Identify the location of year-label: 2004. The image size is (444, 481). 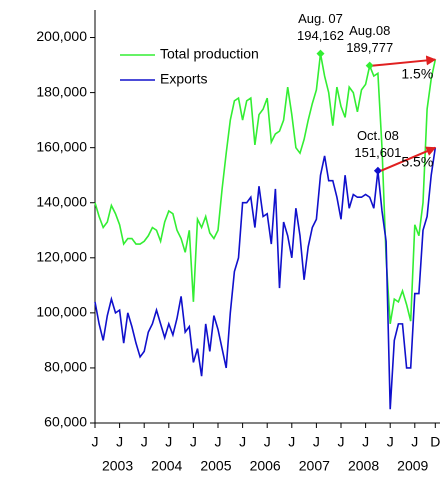
(166, 466).